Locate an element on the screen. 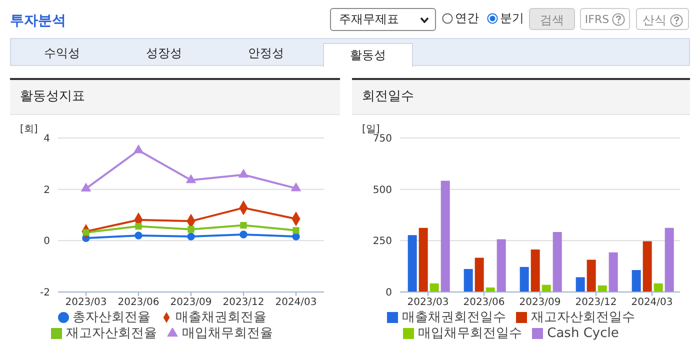 This screenshot has height=342, width=697. legend-label: 매출채권회전율 is located at coordinates (221, 317).